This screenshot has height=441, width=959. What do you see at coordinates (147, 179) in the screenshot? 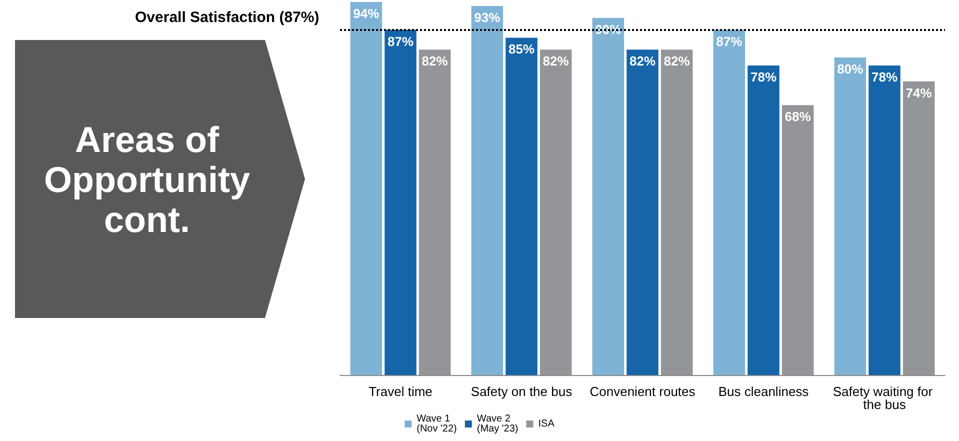
I see `text: Areas of Opportunity cont.` at bounding box center [147, 179].